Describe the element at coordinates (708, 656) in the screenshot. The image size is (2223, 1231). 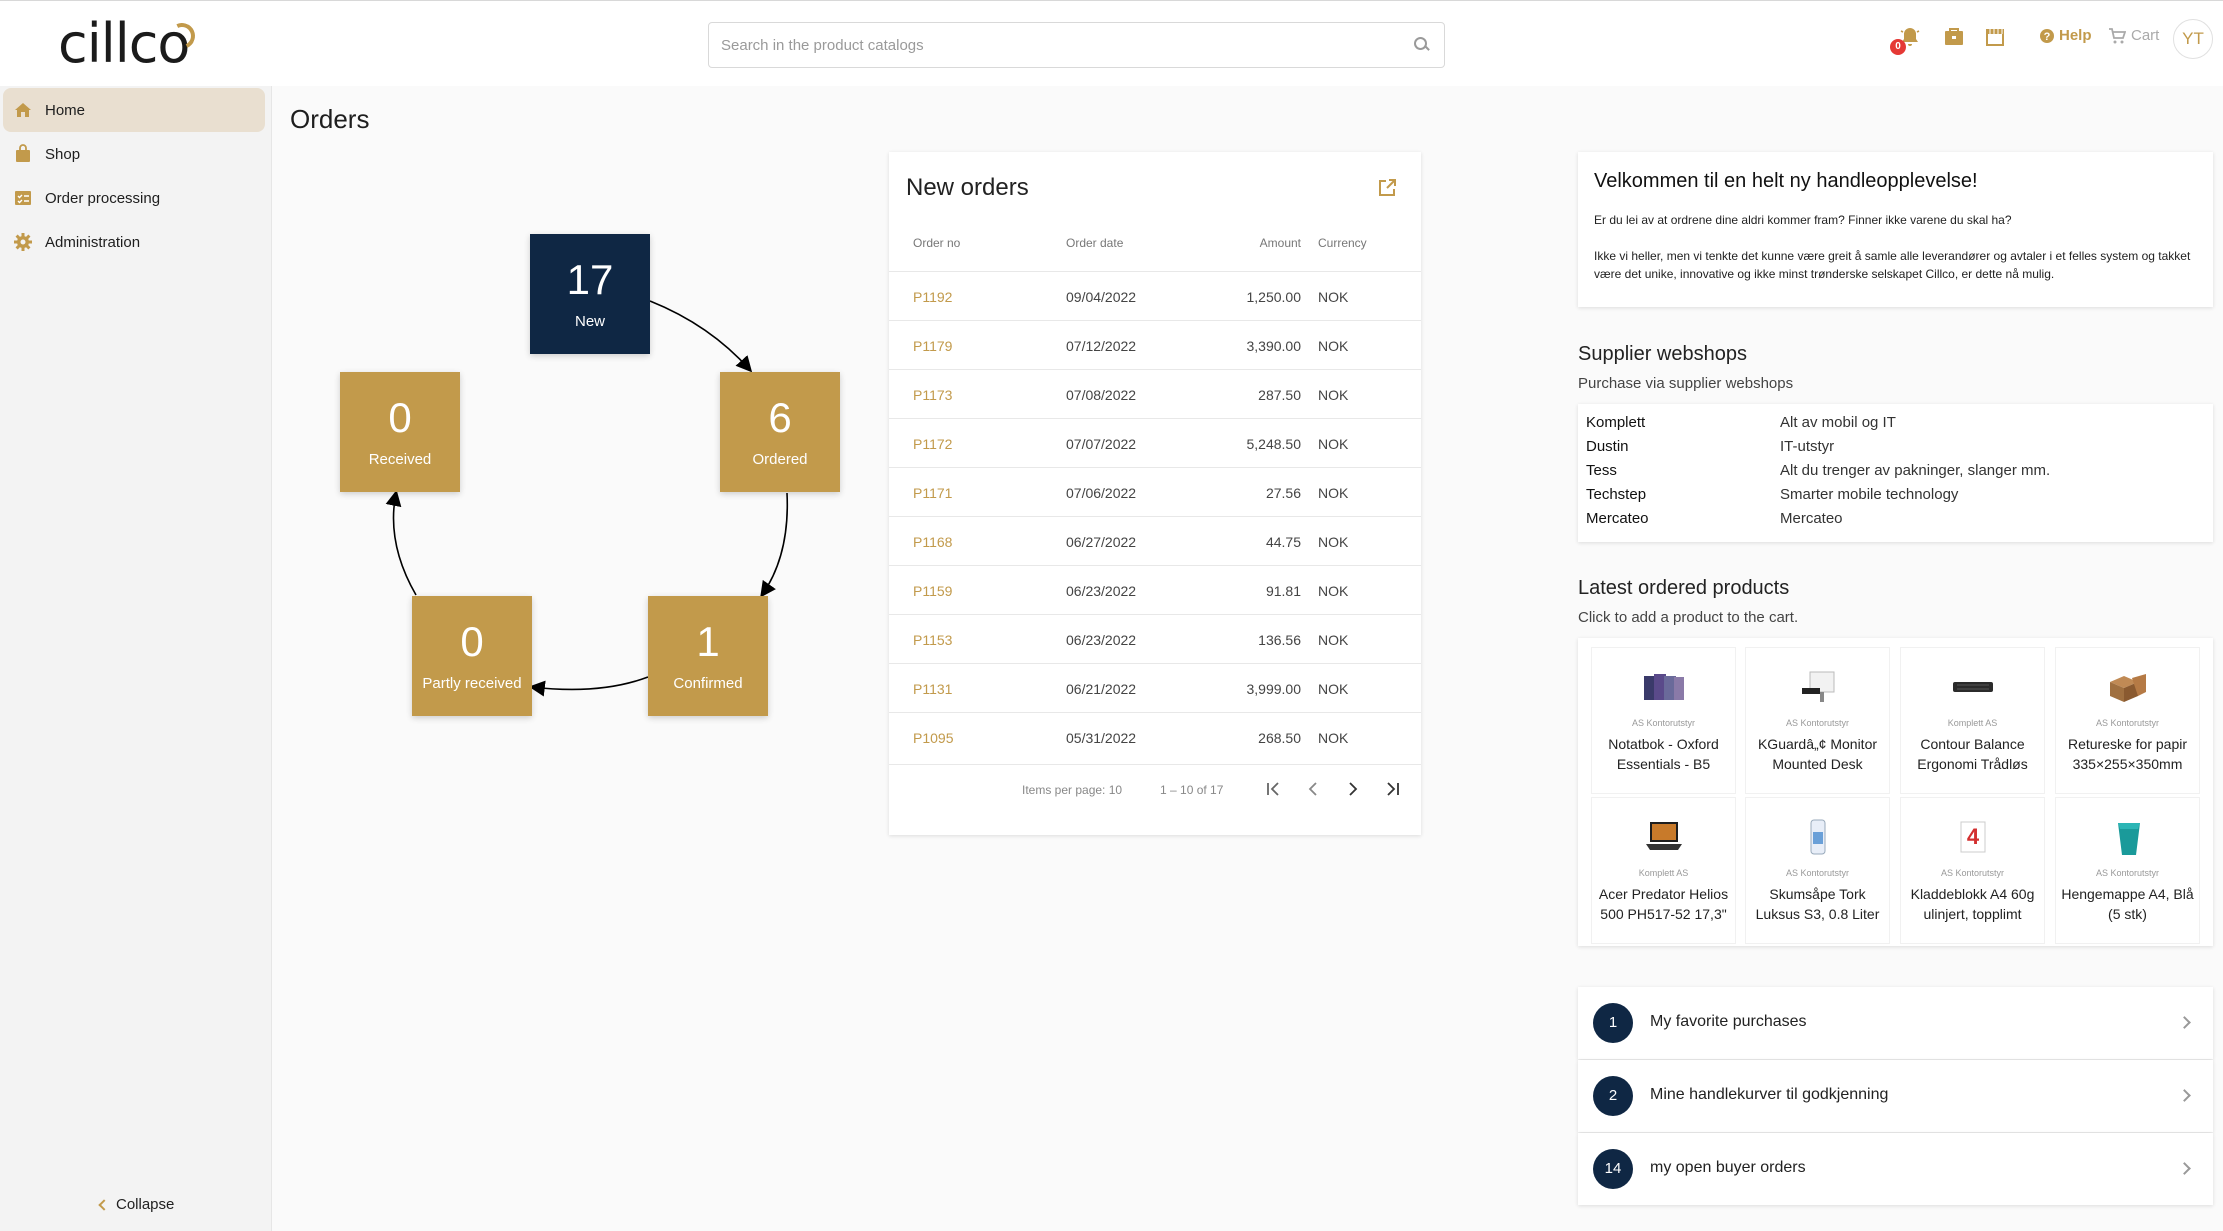
I see `status-confirmed: 1 Confirmed` at that location.